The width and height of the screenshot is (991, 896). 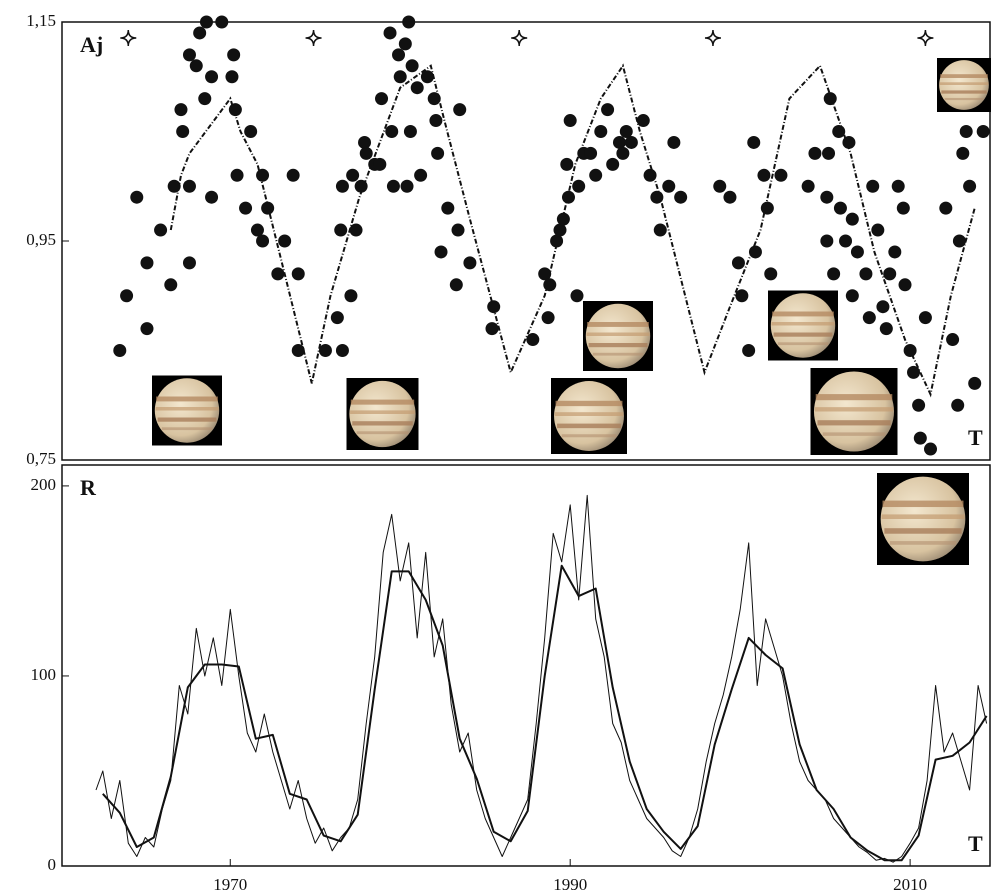 I want to click on y-tick-label: 100, so click(x=44, y=674).